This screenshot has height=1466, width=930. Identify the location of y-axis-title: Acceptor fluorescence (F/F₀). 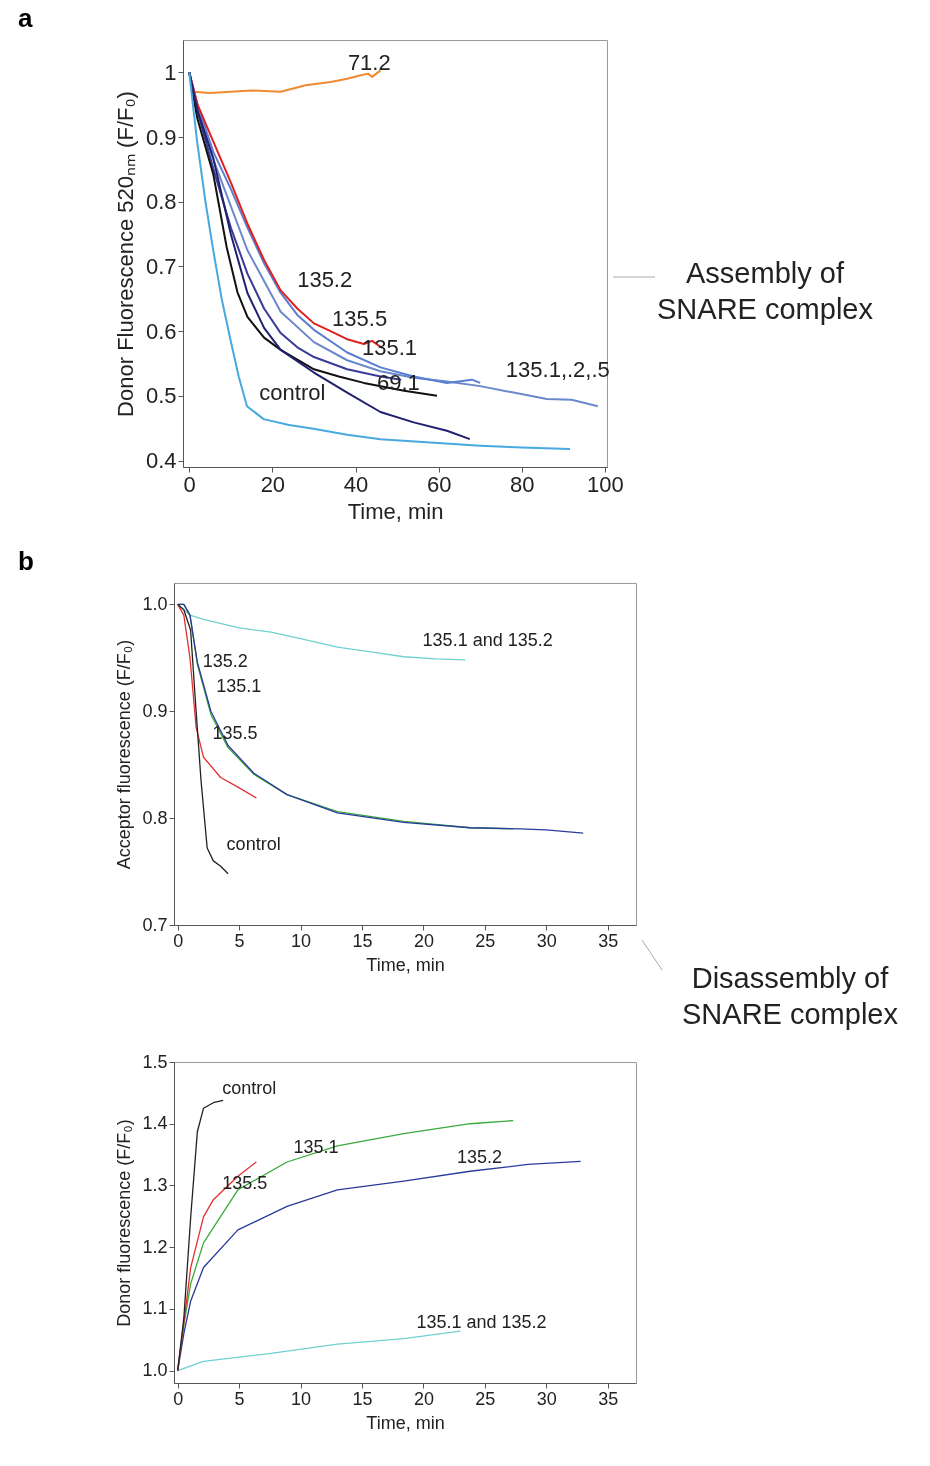
(124, 754).